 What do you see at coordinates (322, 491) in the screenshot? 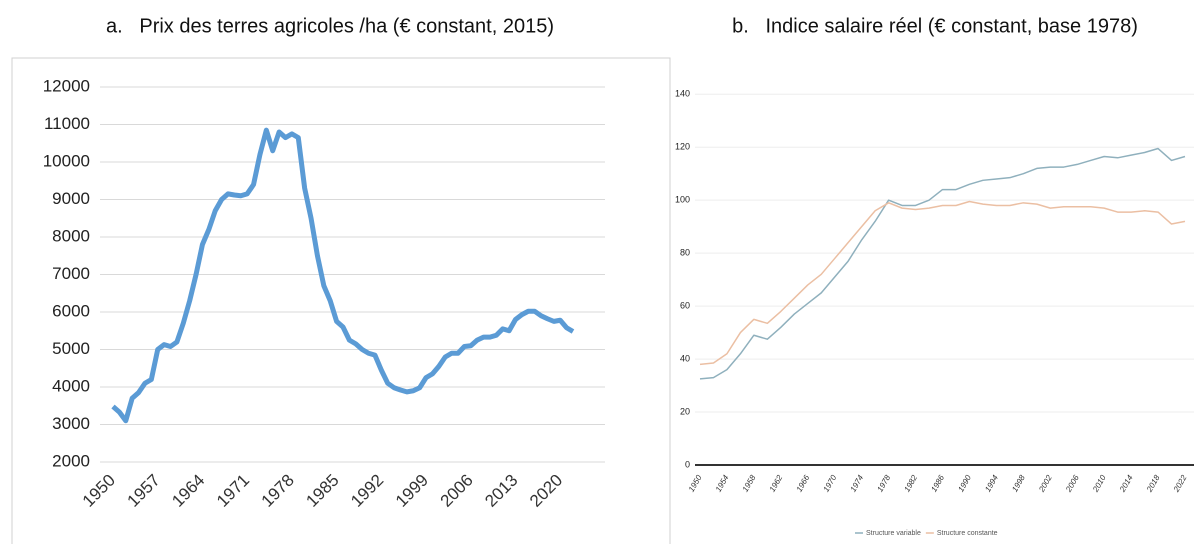
I see `x-tick-label: 1985` at bounding box center [322, 491].